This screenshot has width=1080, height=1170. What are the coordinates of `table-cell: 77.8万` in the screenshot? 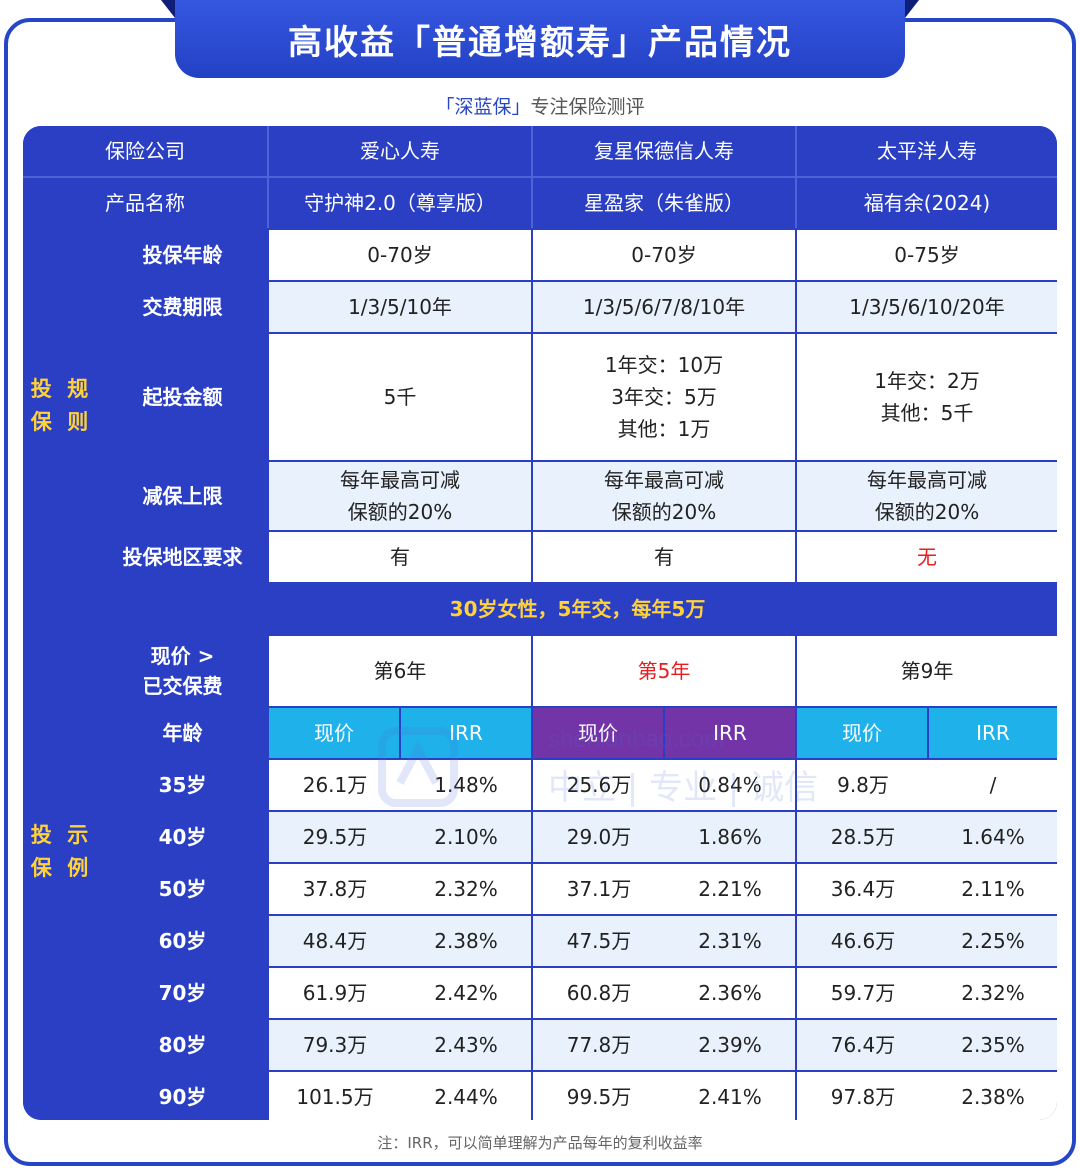 It's located at (599, 1045).